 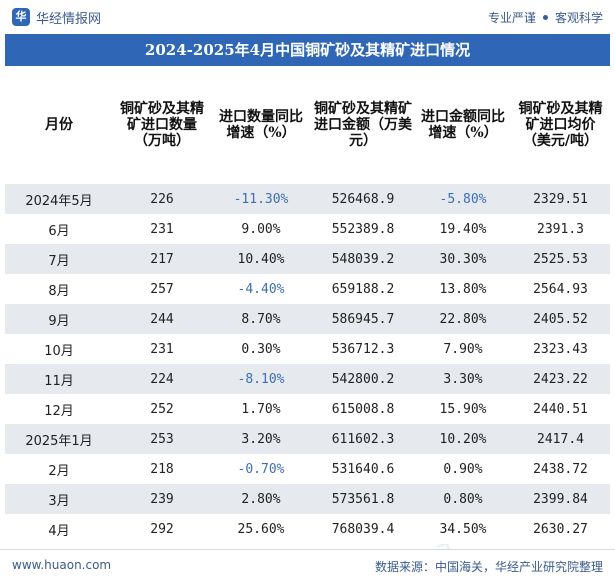 I want to click on page-title: 2024-2025年4月中国铜矿砂及其精矿进口情况, so click(x=307, y=50).